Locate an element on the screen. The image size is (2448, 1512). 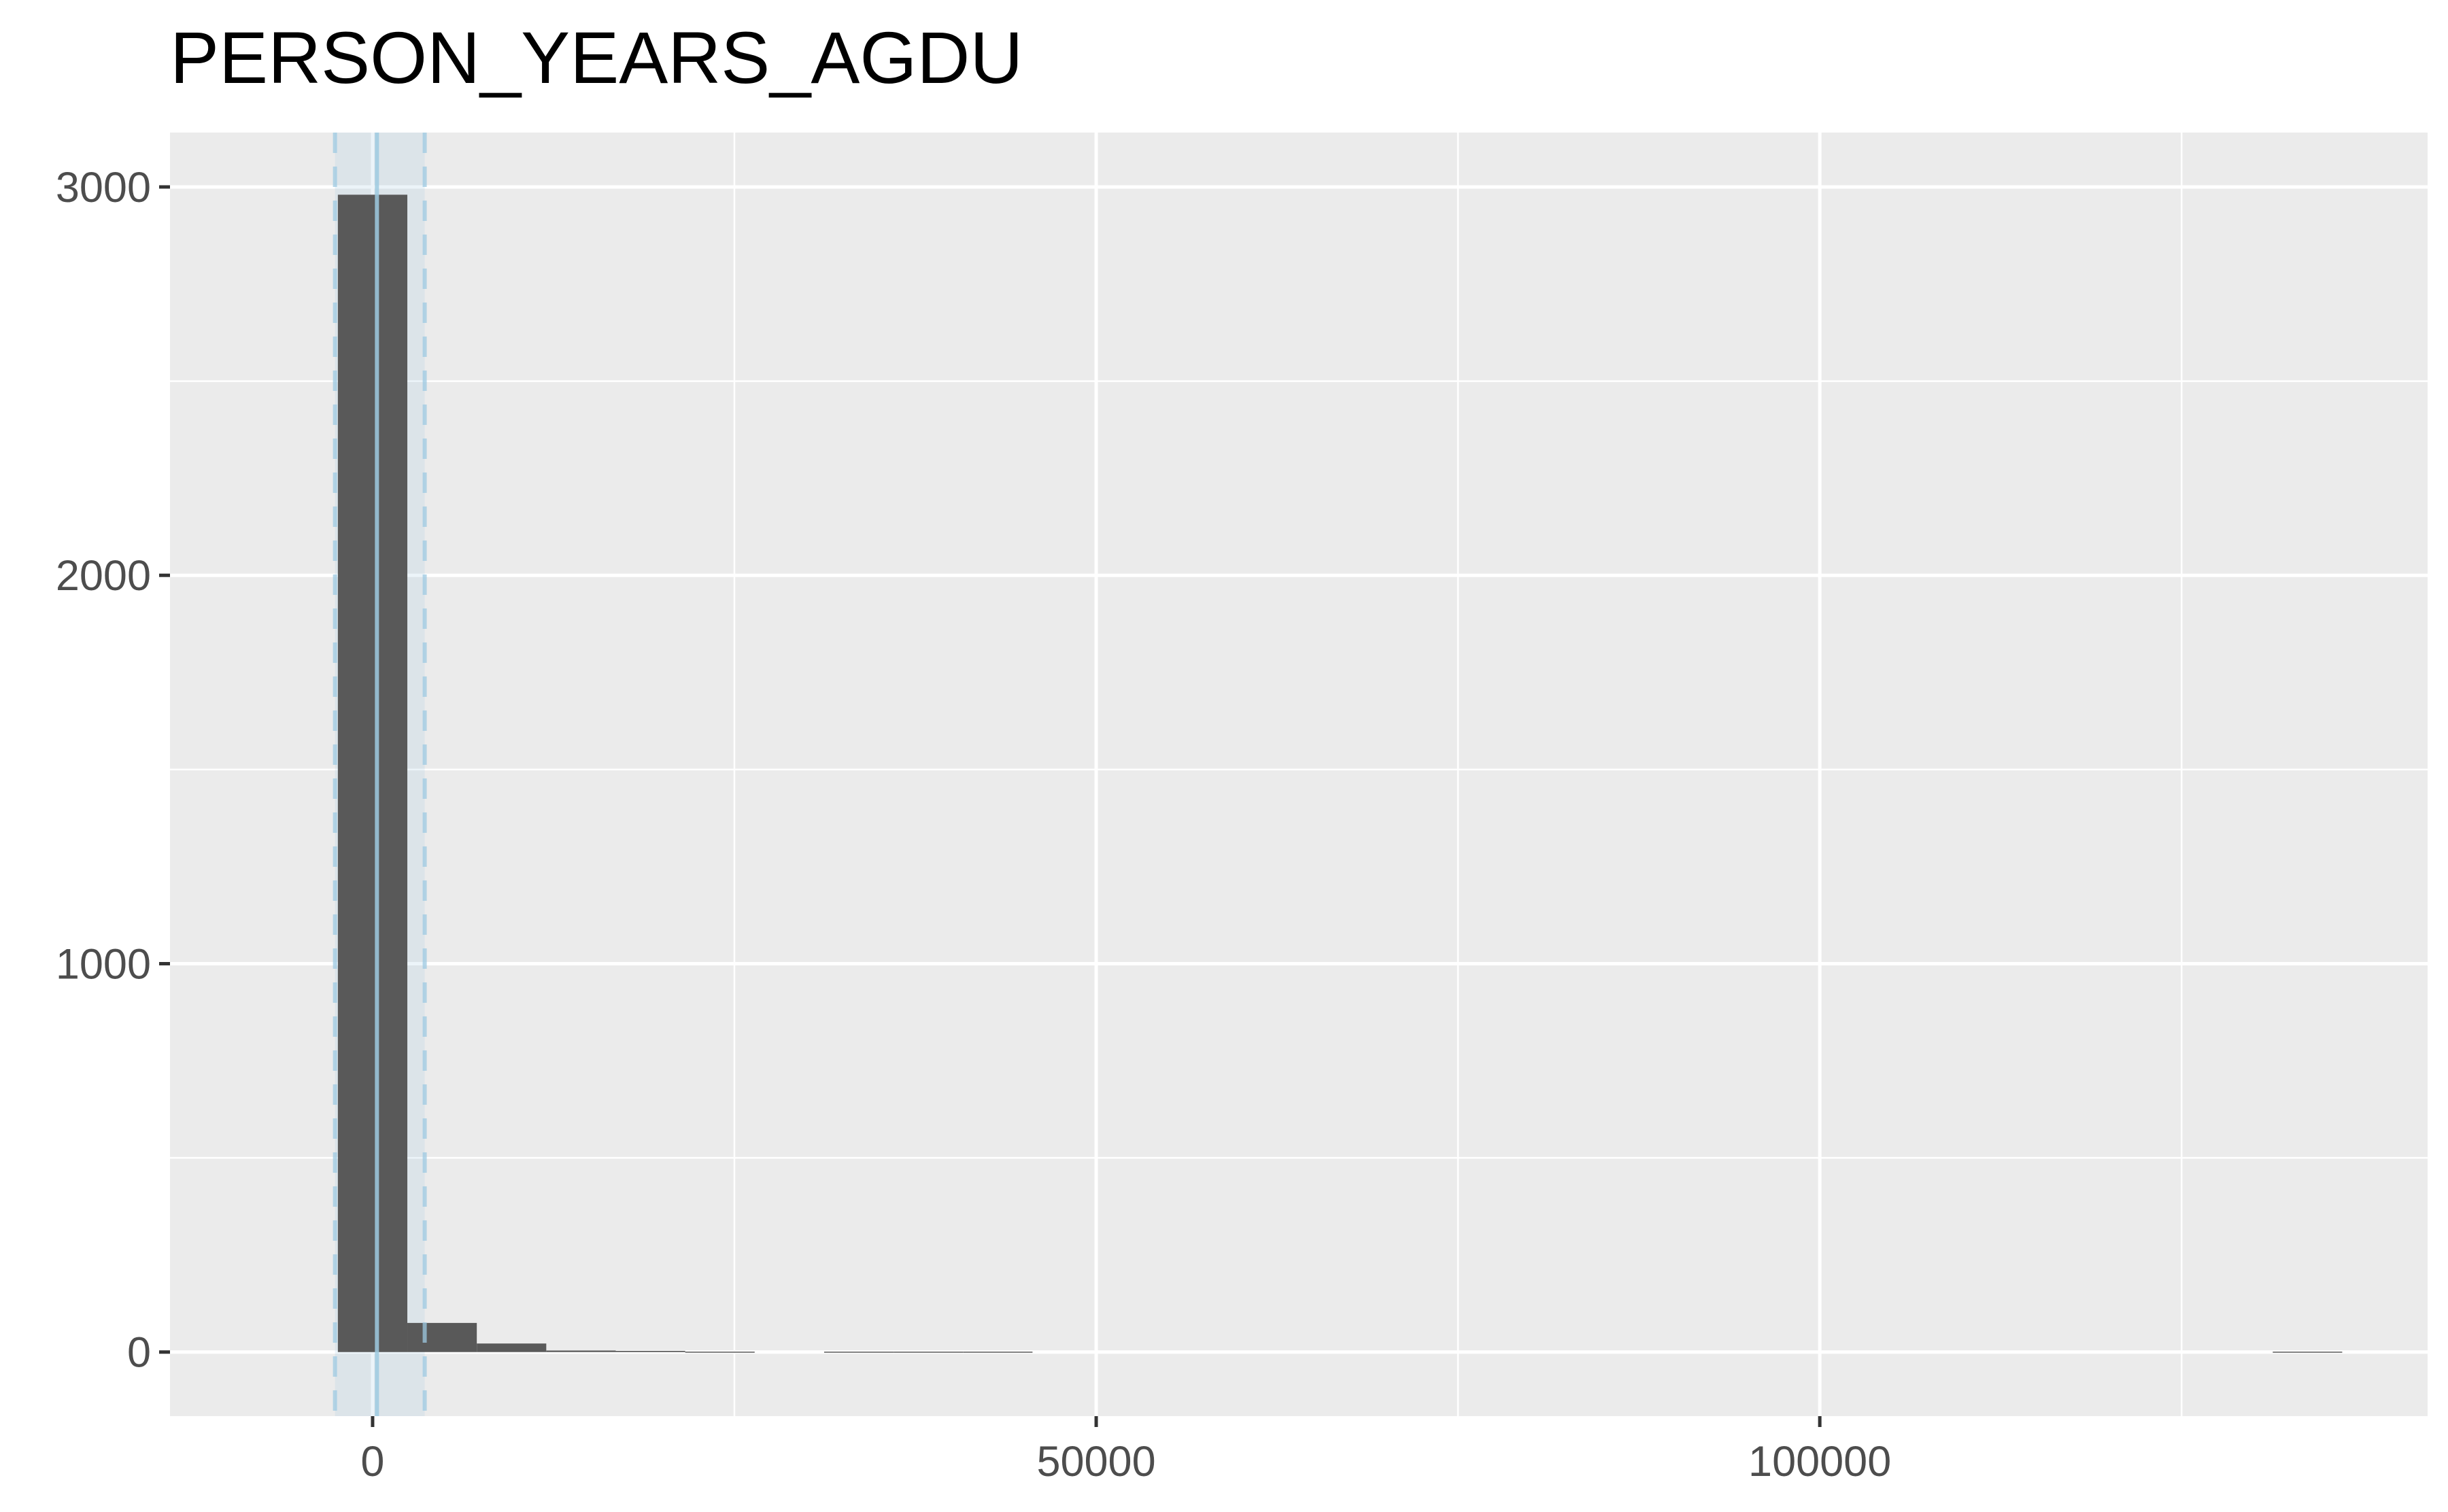
x-axis: 0 50000 100000 is located at coordinates (1126, 1450).